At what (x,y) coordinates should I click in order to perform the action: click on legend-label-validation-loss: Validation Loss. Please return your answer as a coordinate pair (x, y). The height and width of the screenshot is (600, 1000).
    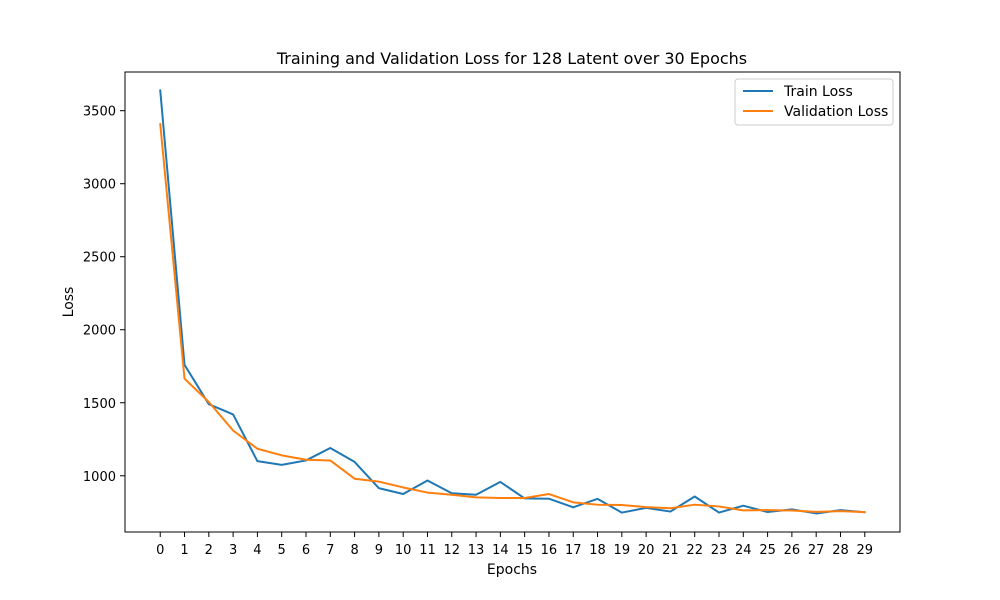
    Looking at the image, I should click on (836, 112).